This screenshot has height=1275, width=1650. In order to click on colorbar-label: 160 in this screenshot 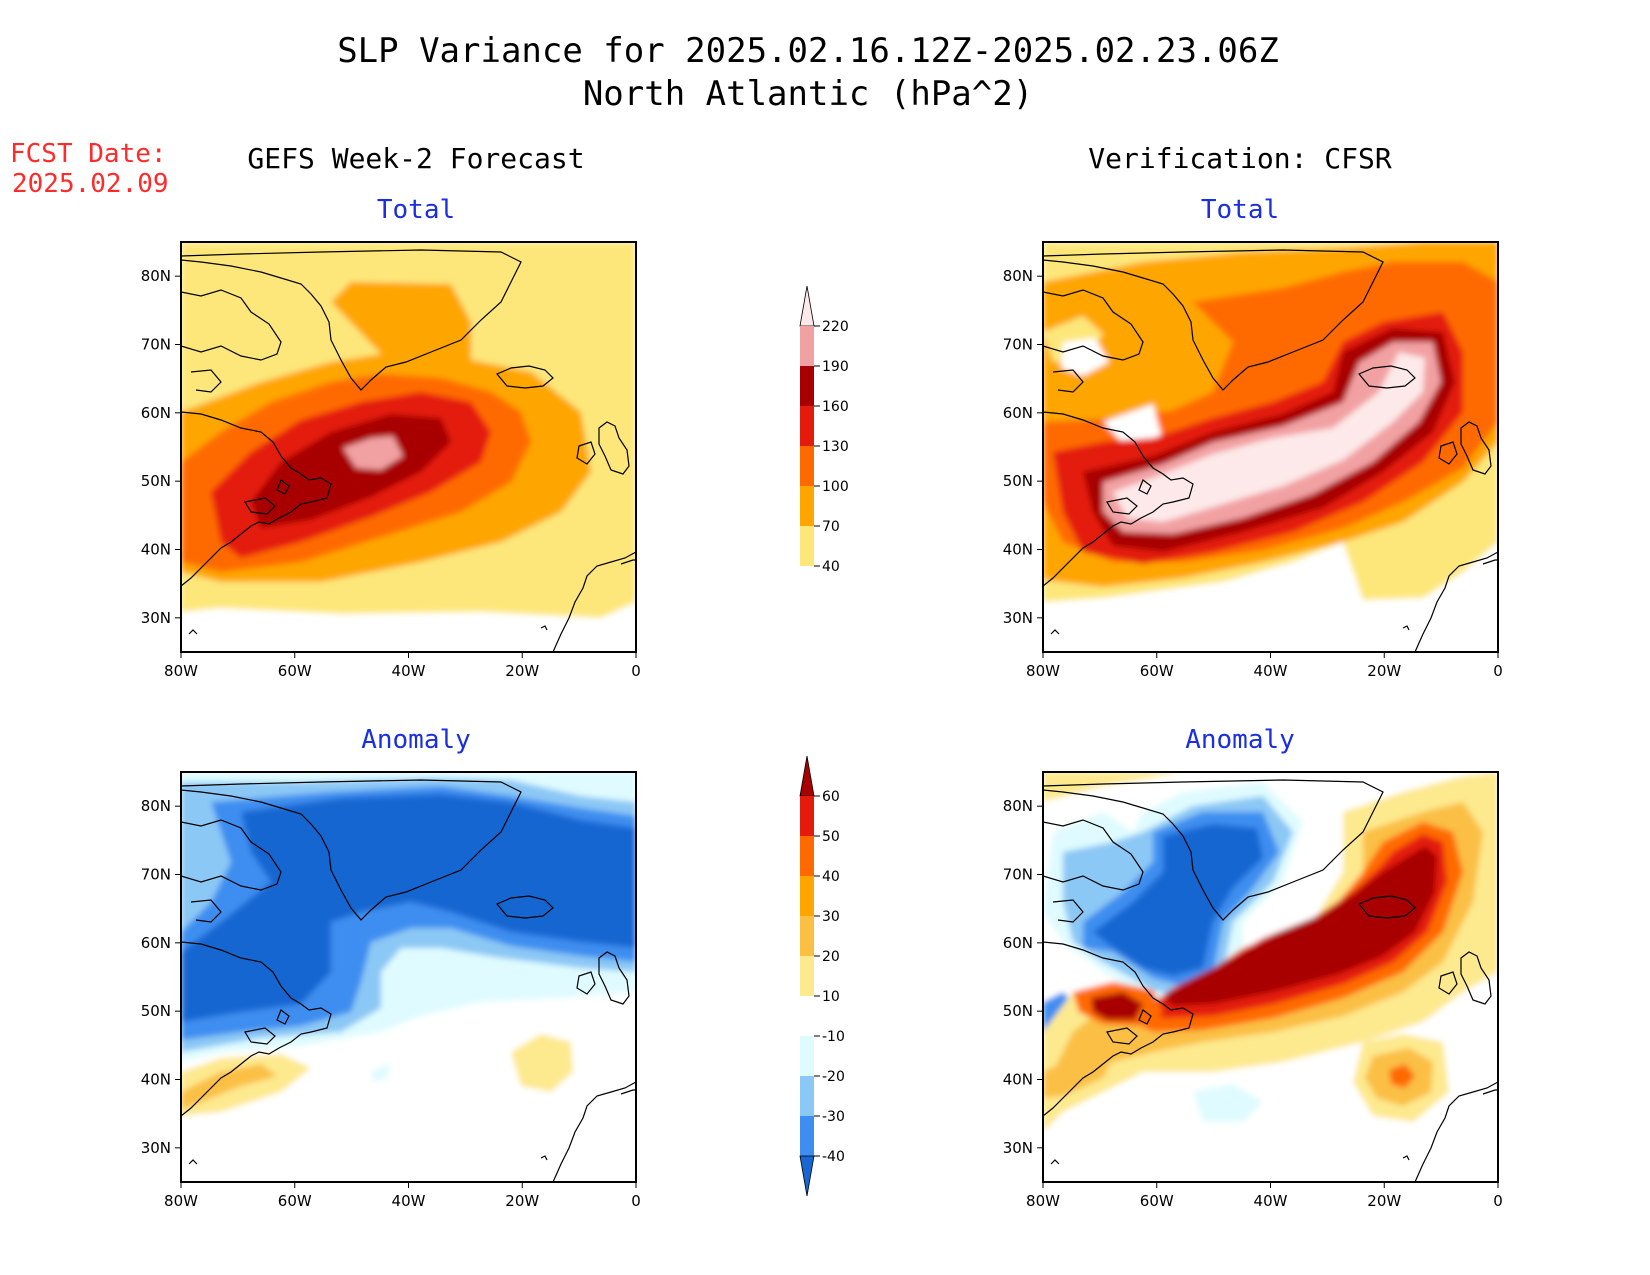, I will do `click(835, 407)`.